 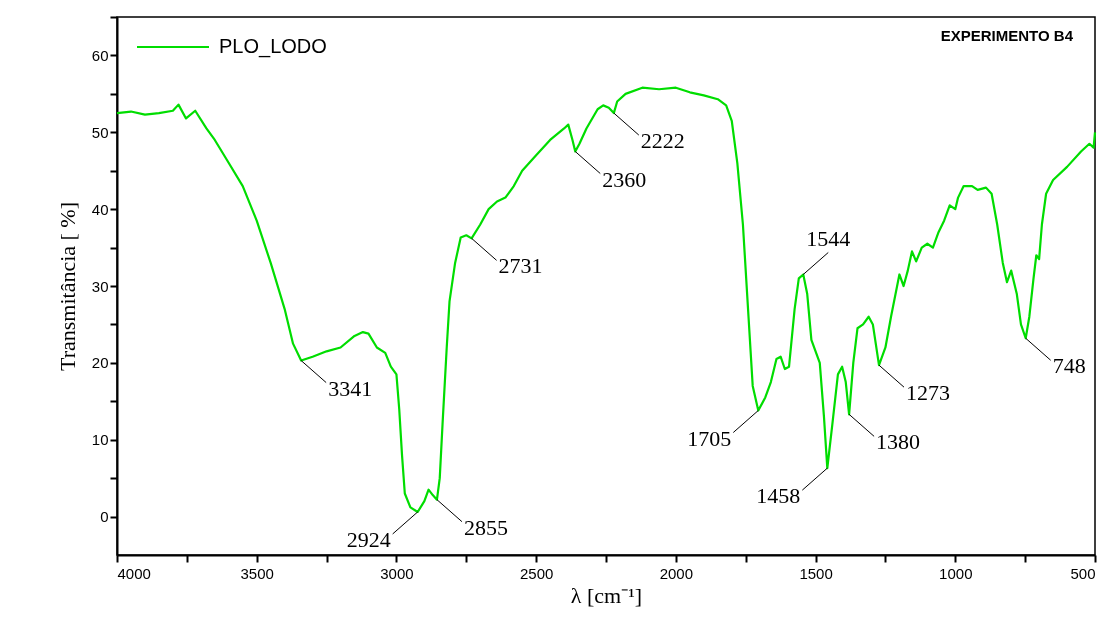 I want to click on annotation: 1705, so click(x=709, y=438).